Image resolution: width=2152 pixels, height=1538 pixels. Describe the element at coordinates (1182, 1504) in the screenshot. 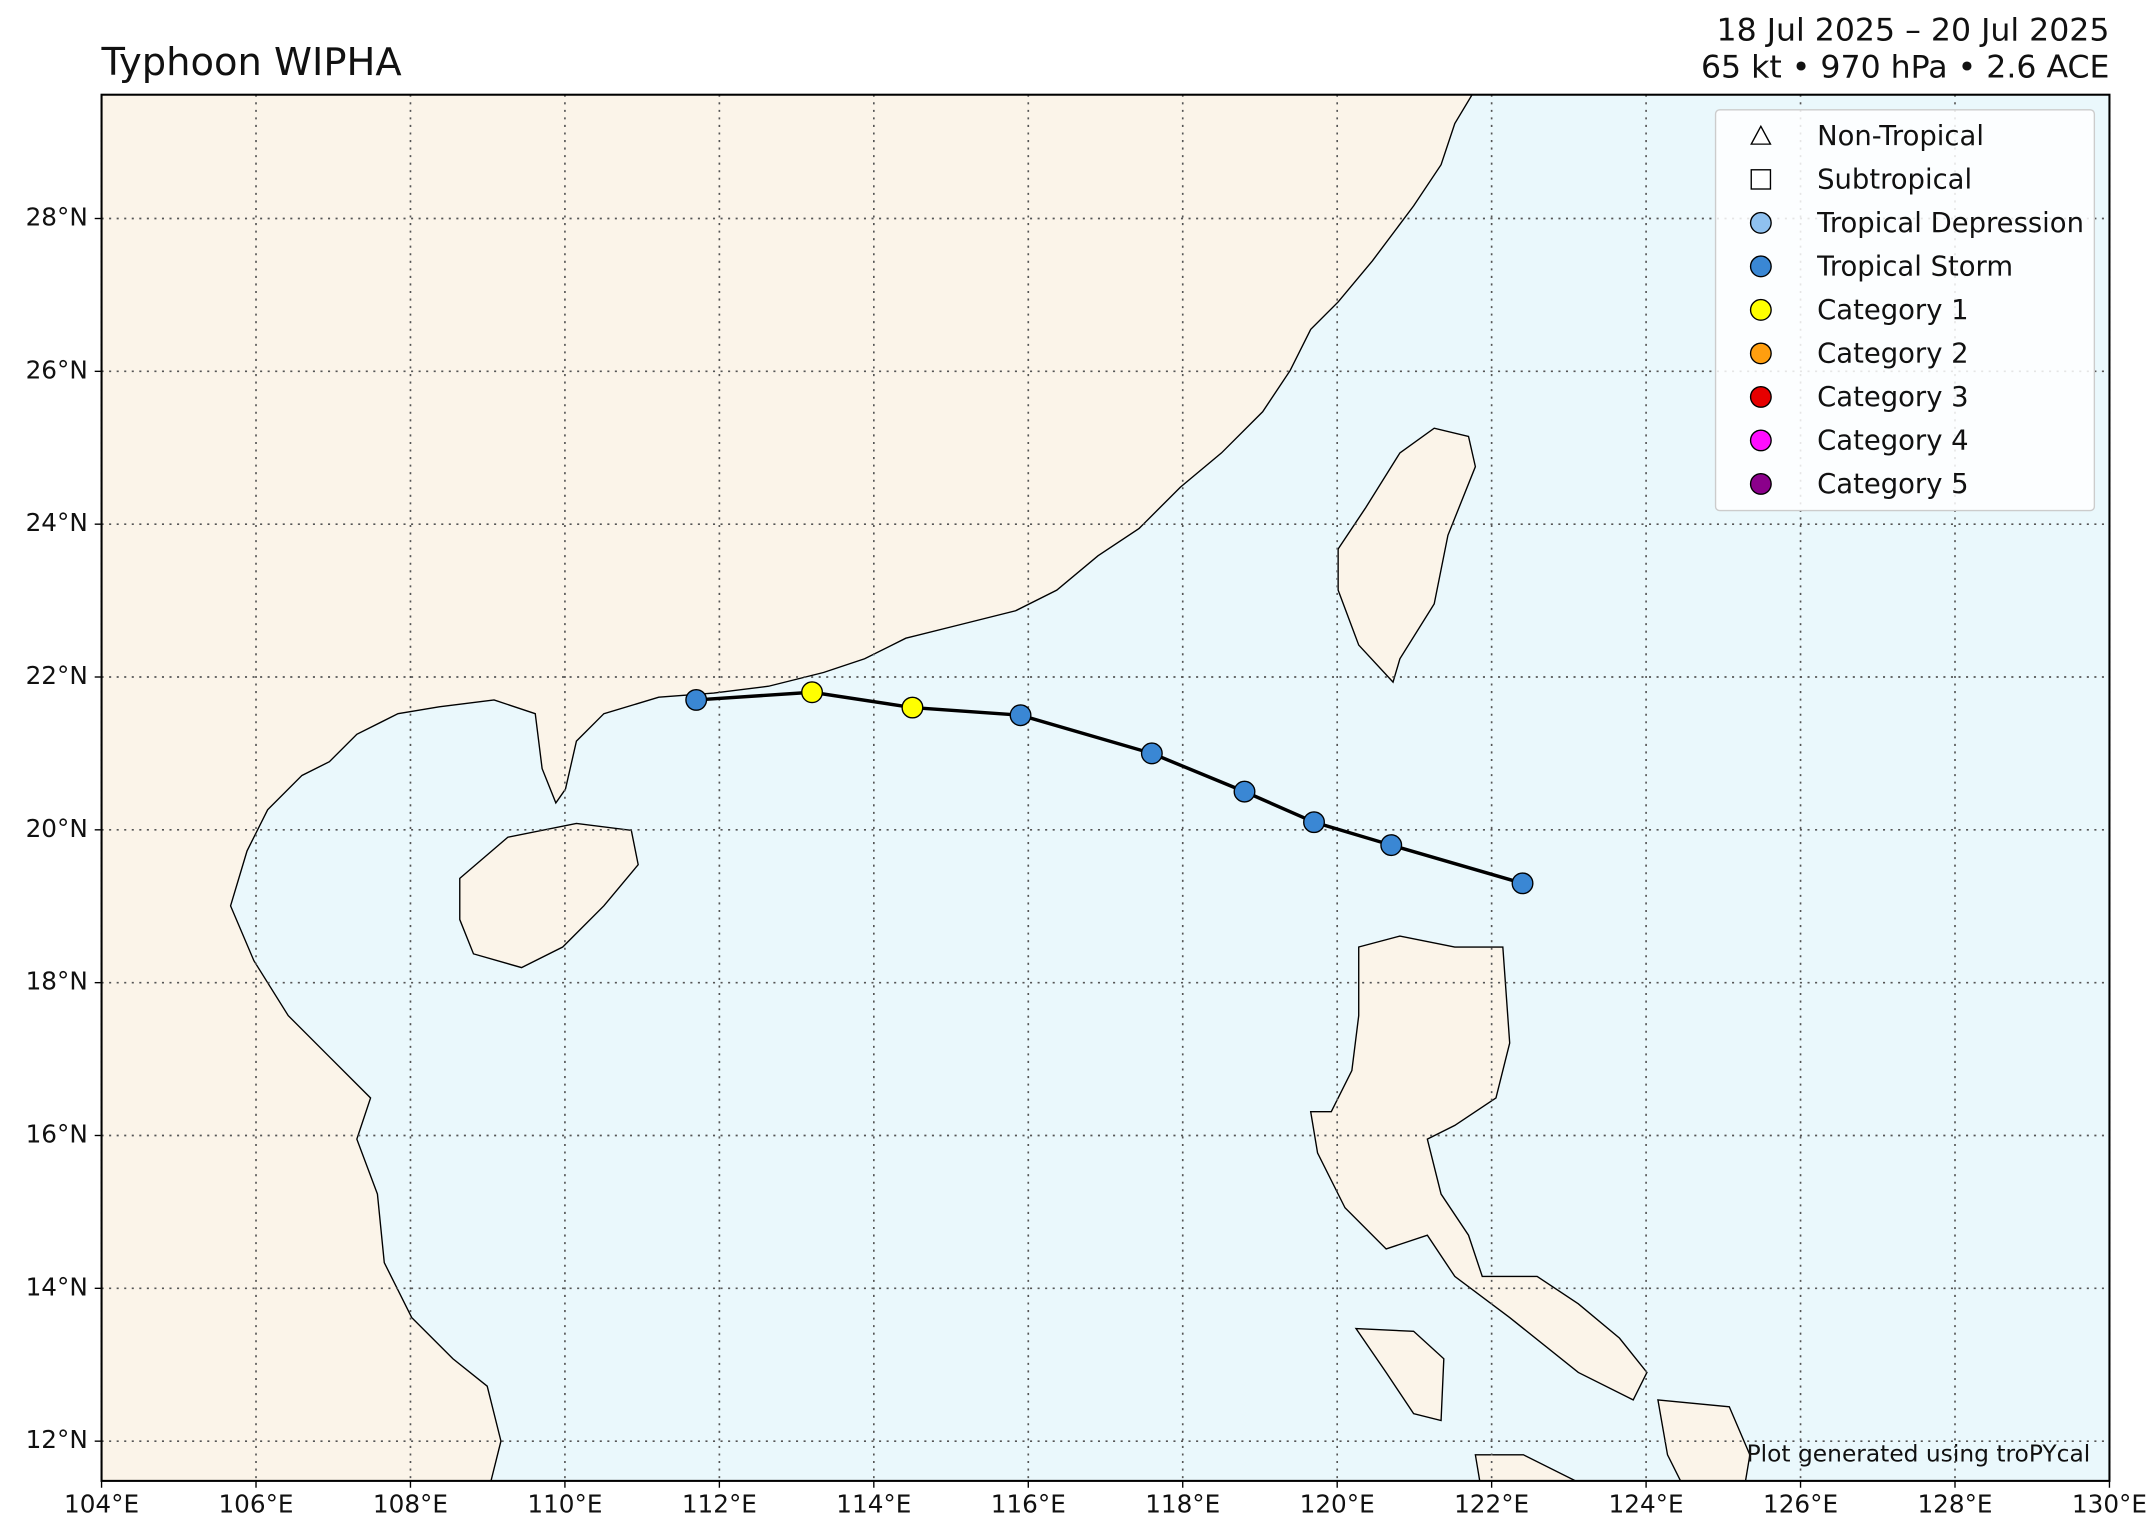

I see `x-tick-label: 118°E` at that location.